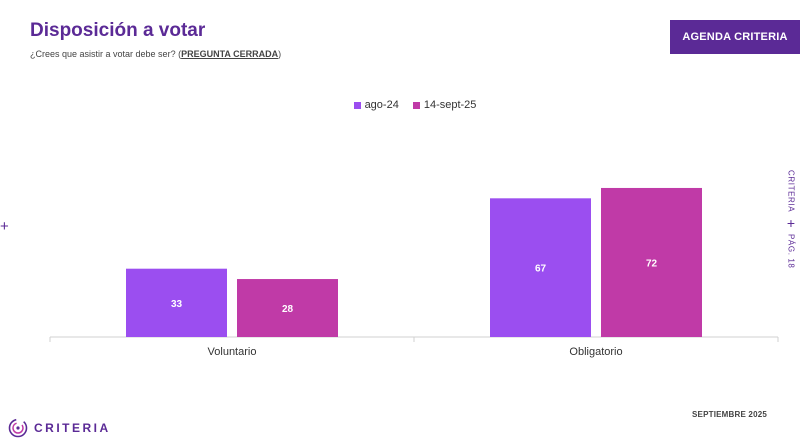 The width and height of the screenshot is (800, 443). I want to click on category-label: Obligatorio, so click(595, 352).